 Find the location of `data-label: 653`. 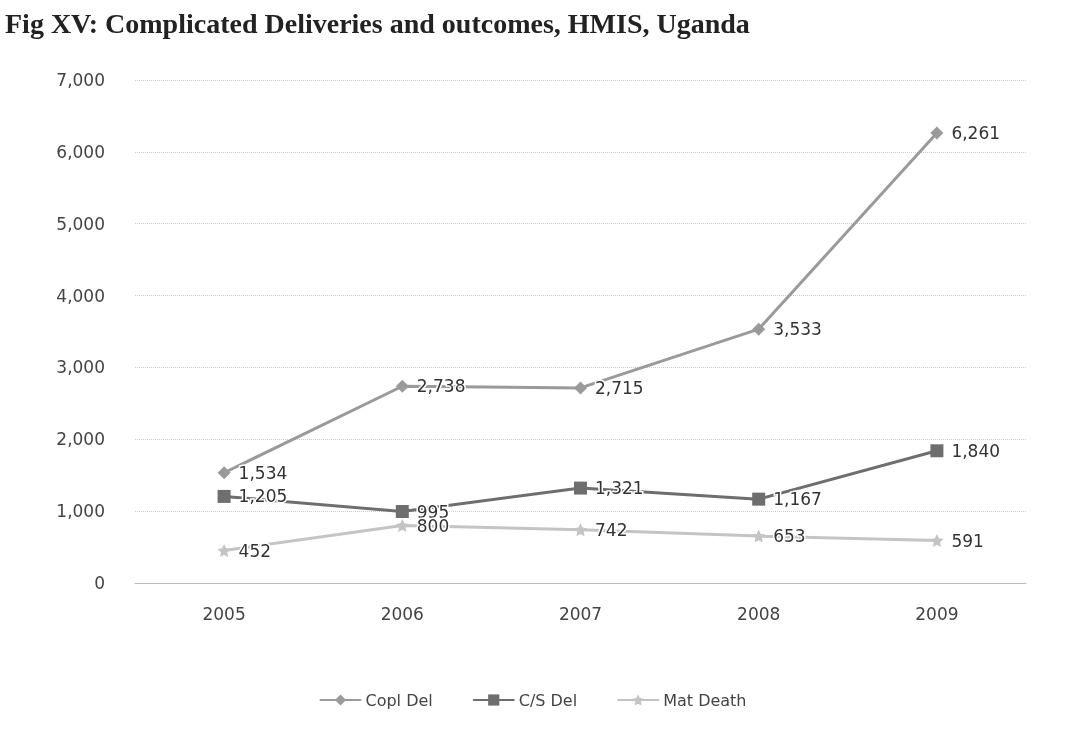

data-label: 653 is located at coordinates (789, 536).